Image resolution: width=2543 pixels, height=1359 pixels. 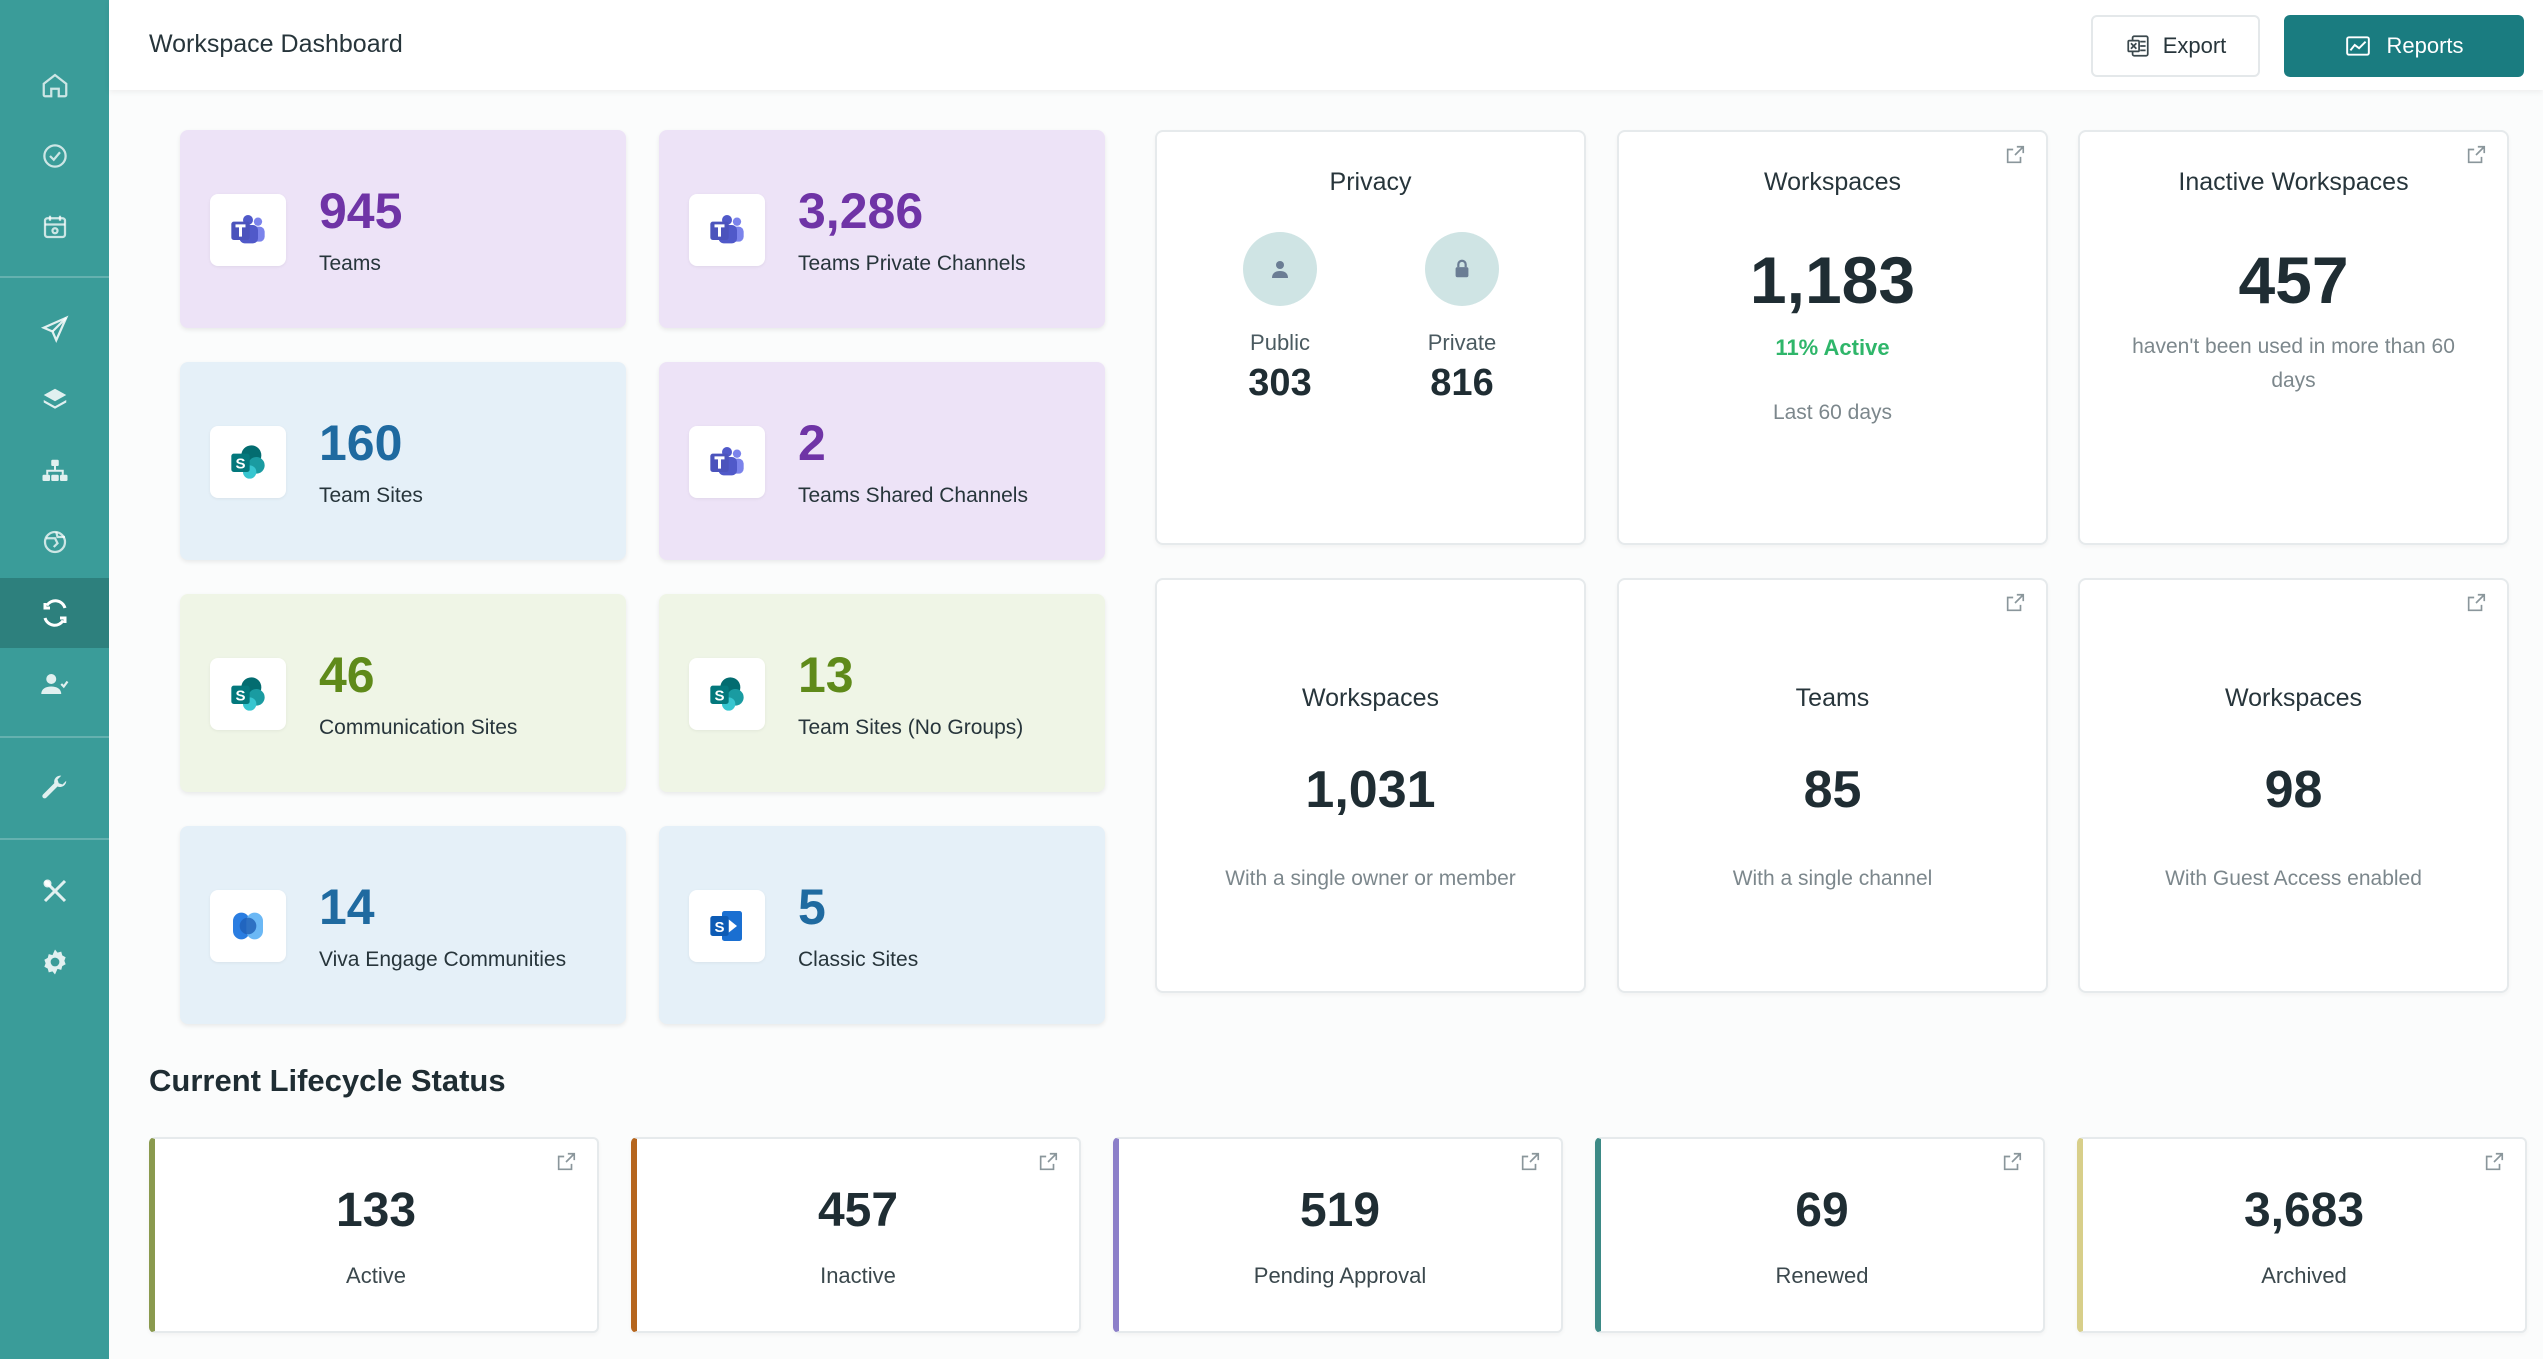 I want to click on wrench-icon, so click(x=53, y=787).